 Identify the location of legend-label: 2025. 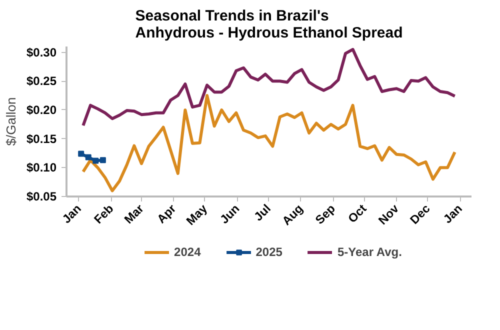
(269, 252).